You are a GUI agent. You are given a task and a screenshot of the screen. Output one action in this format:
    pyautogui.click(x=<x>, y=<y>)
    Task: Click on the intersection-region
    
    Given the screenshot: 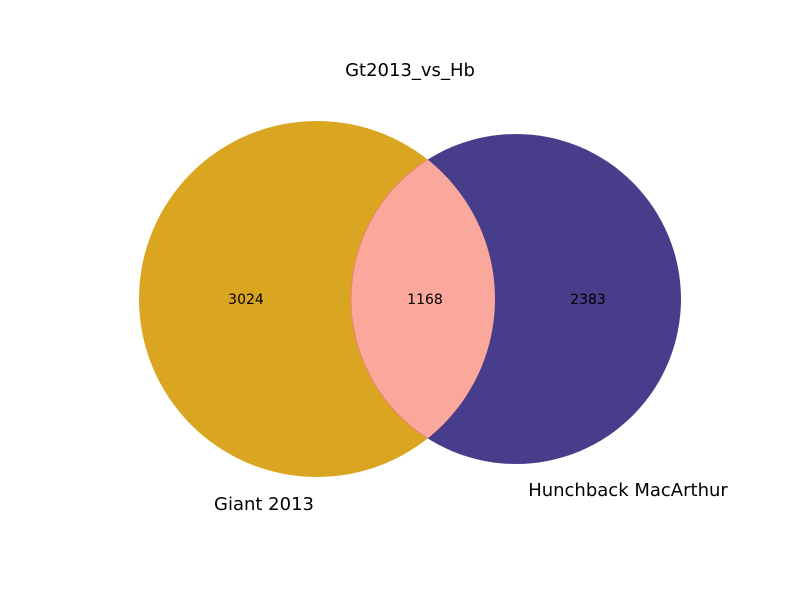 What is the action you would take?
    pyautogui.click(x=422, y=299)
    